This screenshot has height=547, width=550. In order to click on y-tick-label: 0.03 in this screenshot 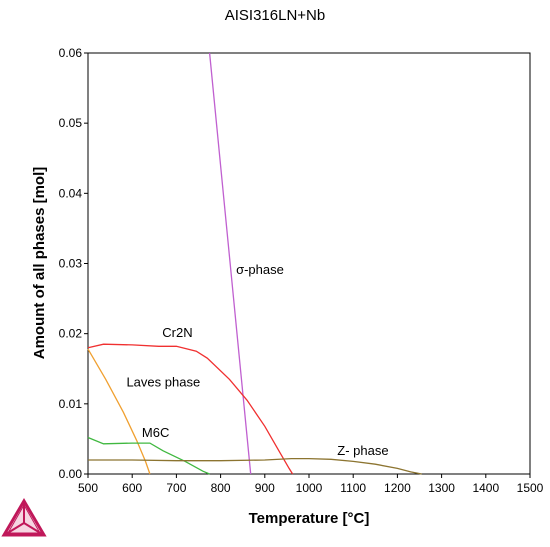, I will do `click(71, 264)`.